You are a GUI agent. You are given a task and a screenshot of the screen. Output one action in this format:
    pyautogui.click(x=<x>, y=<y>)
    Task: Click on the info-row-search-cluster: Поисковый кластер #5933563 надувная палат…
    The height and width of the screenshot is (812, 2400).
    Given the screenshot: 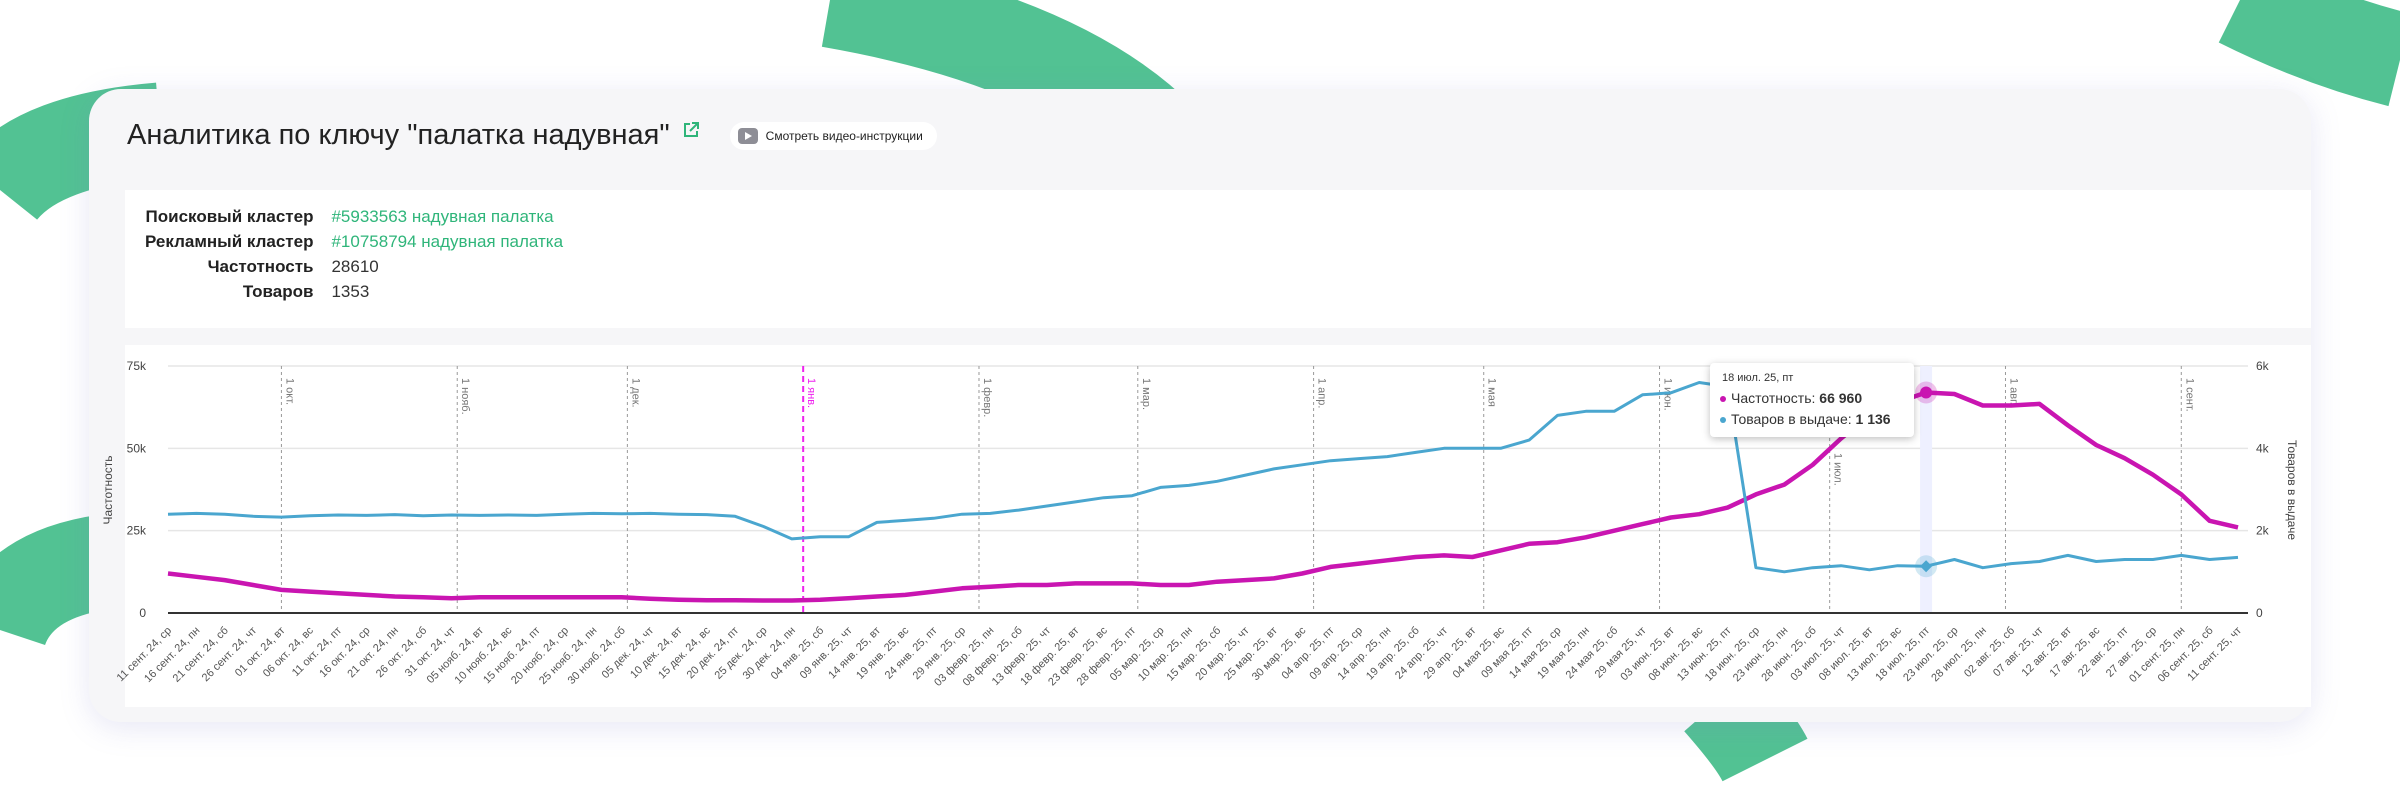 What is the action you would take?
    pyautogui.click(x=354, y=216)
    